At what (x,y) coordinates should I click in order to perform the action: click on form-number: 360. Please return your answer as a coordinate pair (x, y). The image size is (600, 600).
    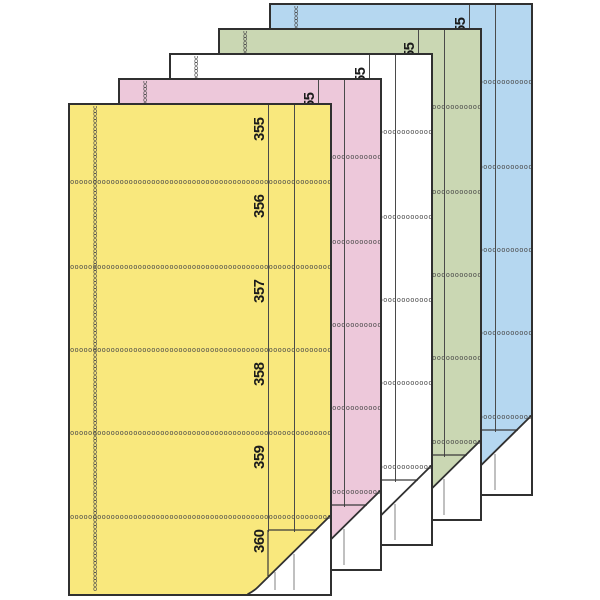
    Looking at the image, I should click on (259, 541).